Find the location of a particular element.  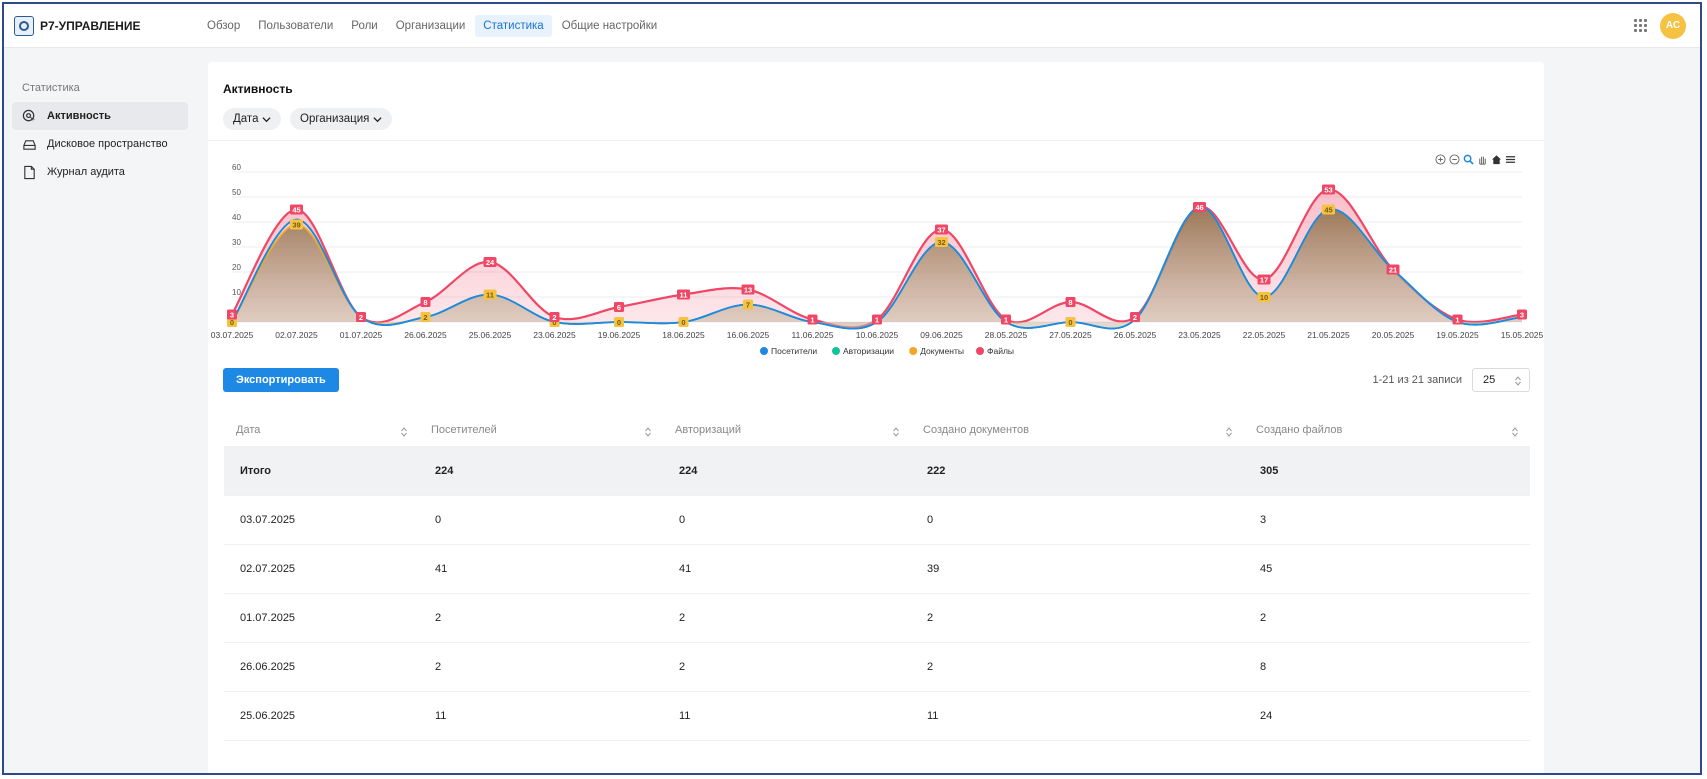

table-cell: 222 is located at coordinates (1077, 471).